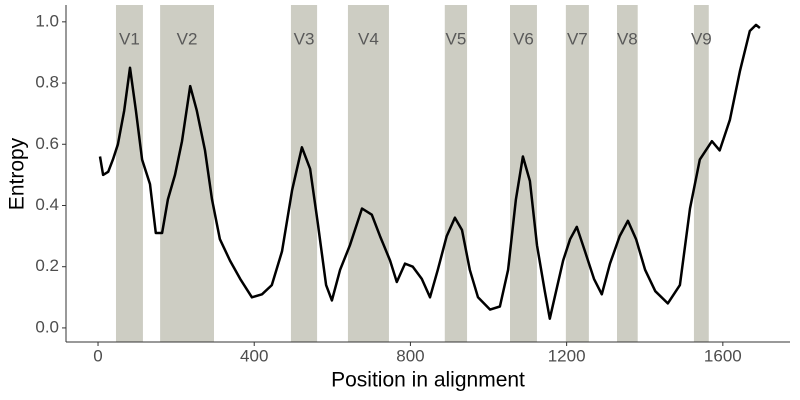 The height and width of the screenshot is (400, 800). I want to click on y-tick-label: 0.2, so click(47, 265).